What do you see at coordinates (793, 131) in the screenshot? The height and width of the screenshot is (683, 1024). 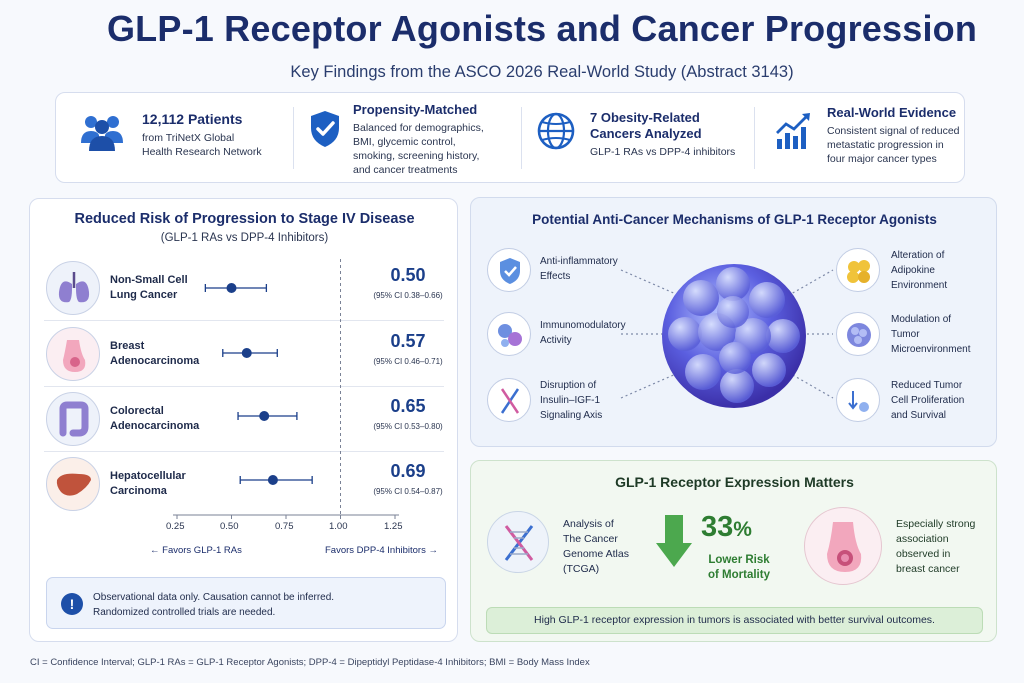 I see `bar-chart-up-icon` at bounding box center [793, 131].